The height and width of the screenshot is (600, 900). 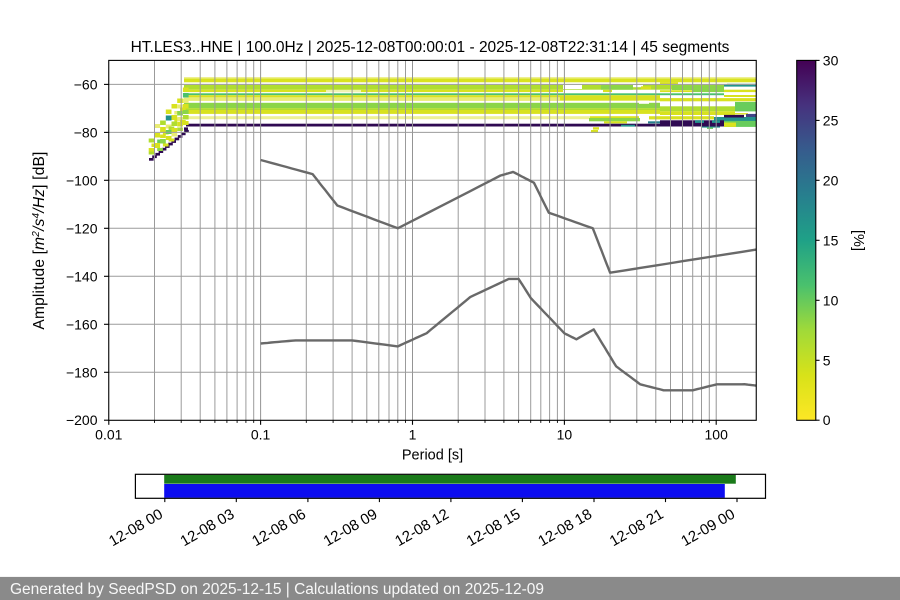 I want to click on svg-text: 1, so click(x=413, y=435).